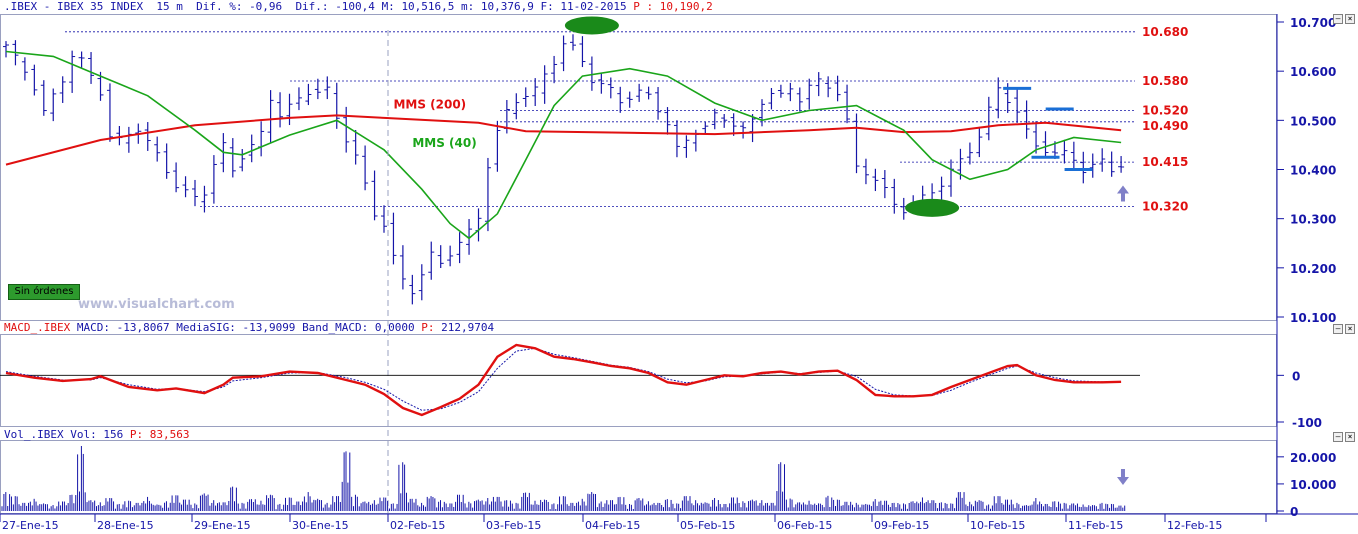  I want to click on signal-line, so click(563, 379).